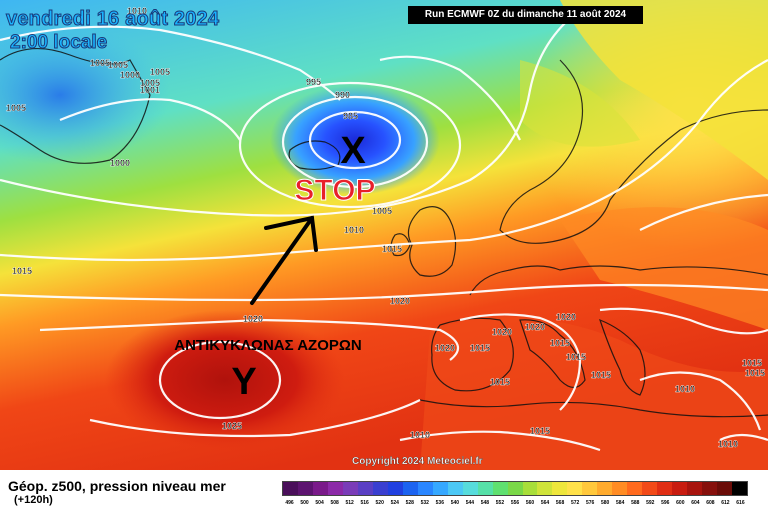 This screenshot has width=768, height=512. I want to click on color-scale, so click(515, 488).